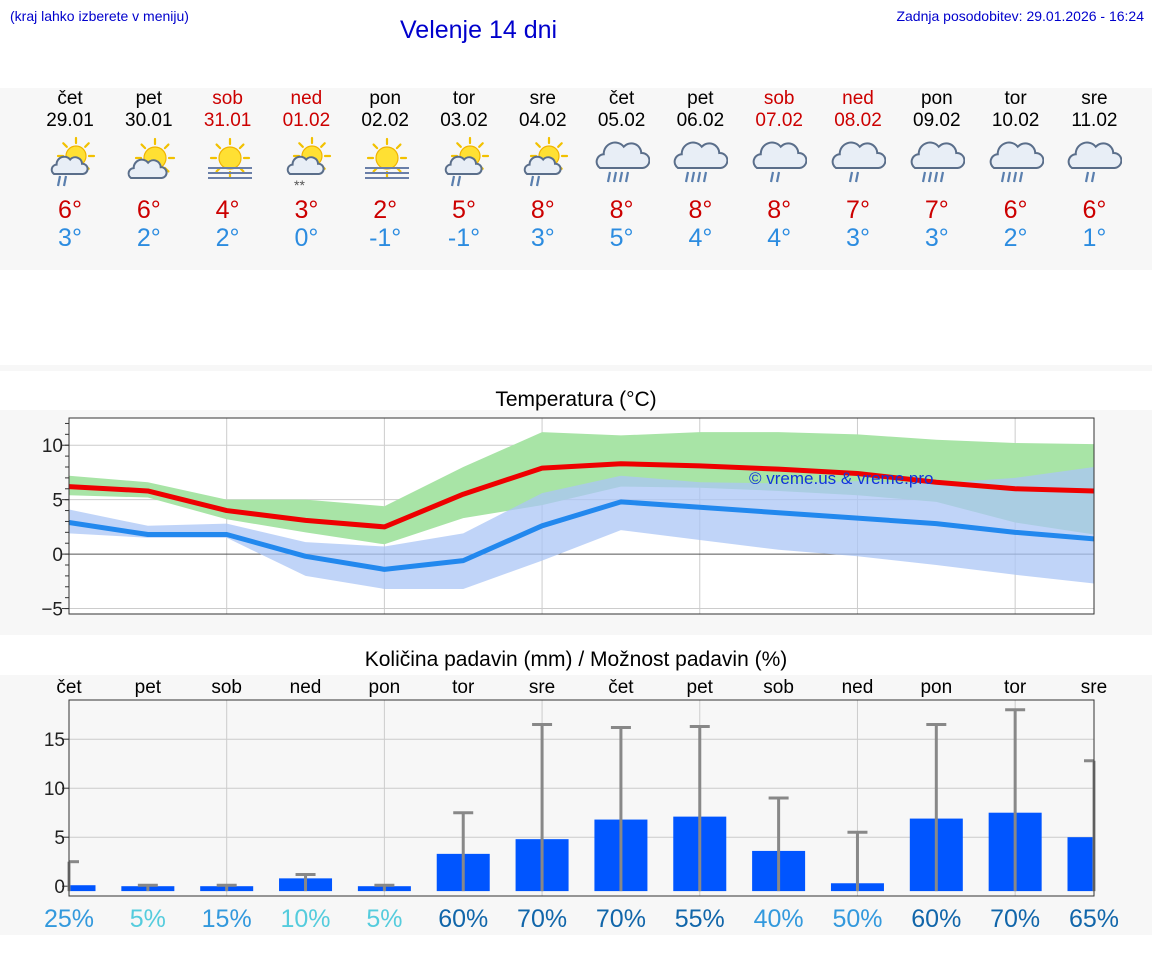 The width and height of the screenshot is (1152, 975). I want to click on day-column: sre 11.02 6° 1°, so click(1094, 170).